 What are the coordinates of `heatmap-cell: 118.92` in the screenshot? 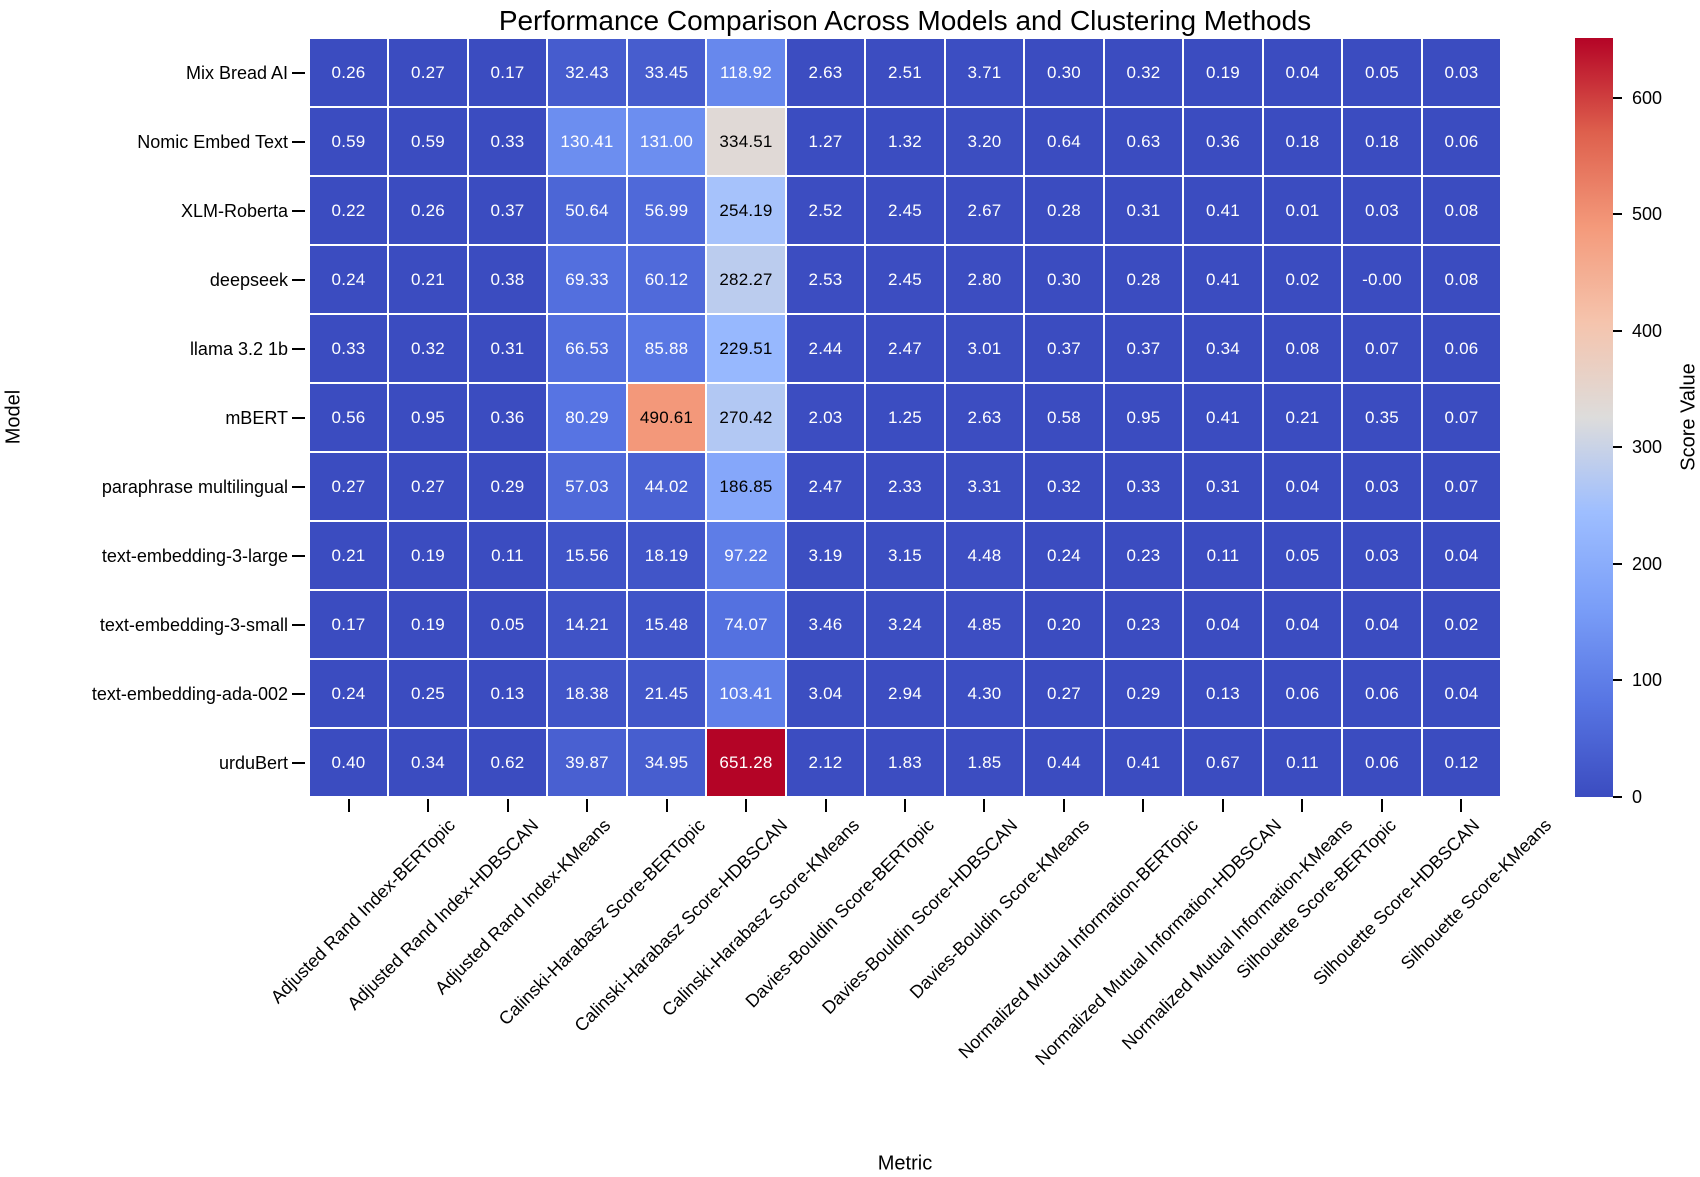 It's located at (746, 72).